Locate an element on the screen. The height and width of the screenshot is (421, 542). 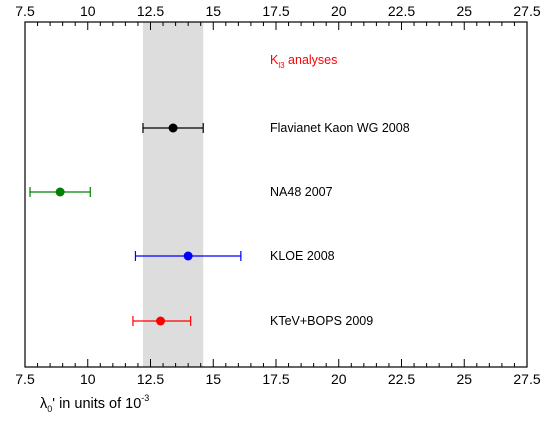
x-tick-label-bottom: 15 is located at coordinates (213, 379).